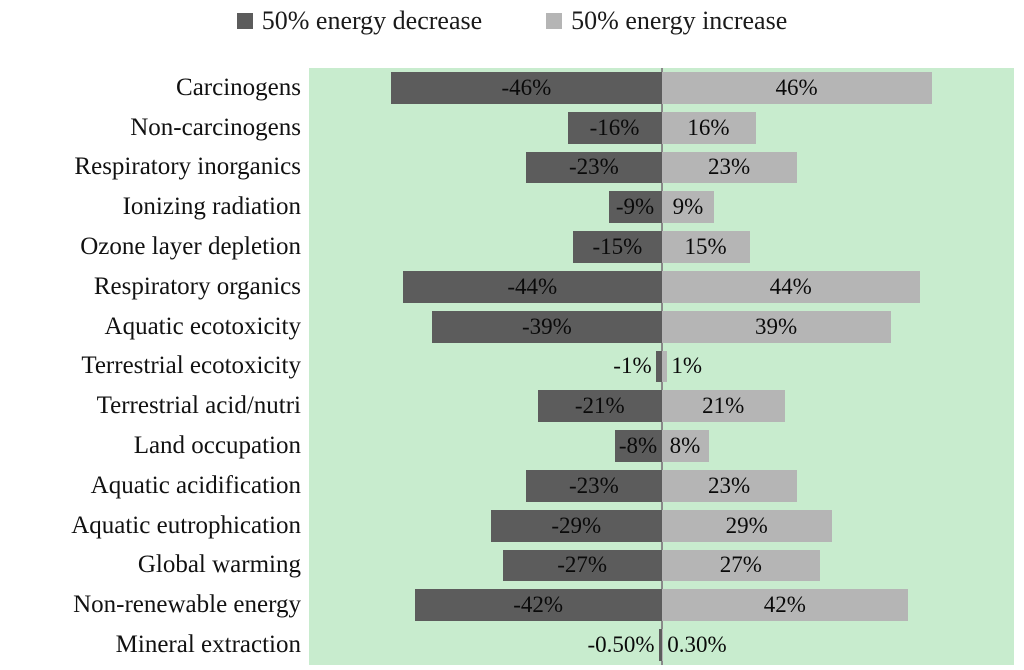 This screenshot has height=670, width=1024. What do you see at coordinates (776, 326) in the screenshot?
I see `bar-increase: 39%` at bounding box center [776, 326].